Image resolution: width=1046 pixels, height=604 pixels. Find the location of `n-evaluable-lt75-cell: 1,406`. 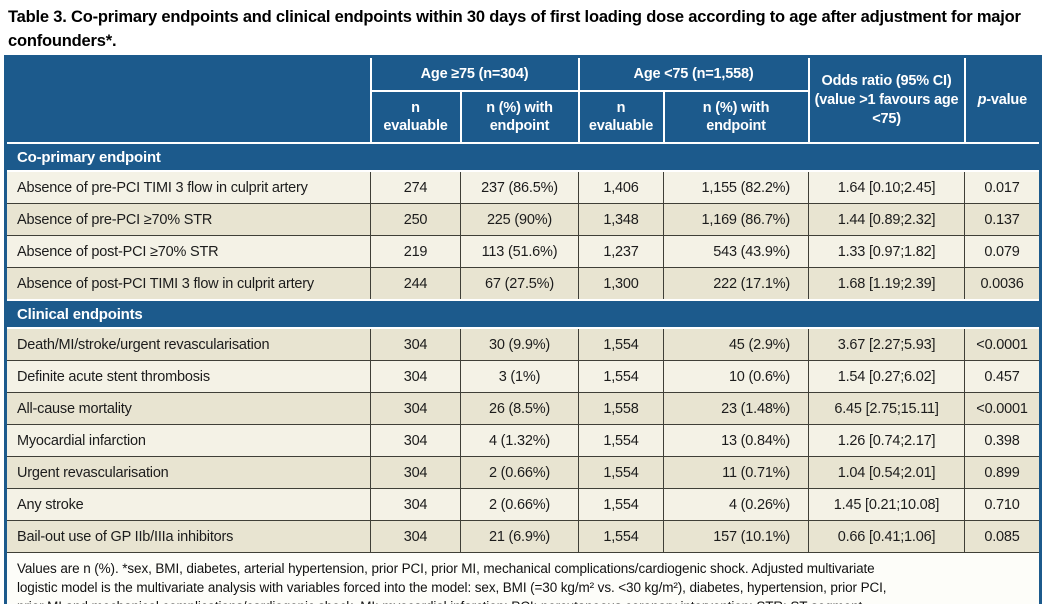

n-evaluable-lt75-cell: 1,406 is located at coordinates (621, 187).